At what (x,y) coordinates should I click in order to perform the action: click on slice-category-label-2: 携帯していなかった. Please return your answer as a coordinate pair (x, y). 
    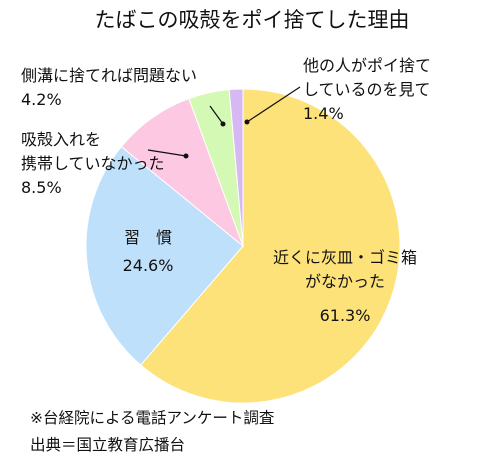
    Looking at the image, I should click on (93, 163).